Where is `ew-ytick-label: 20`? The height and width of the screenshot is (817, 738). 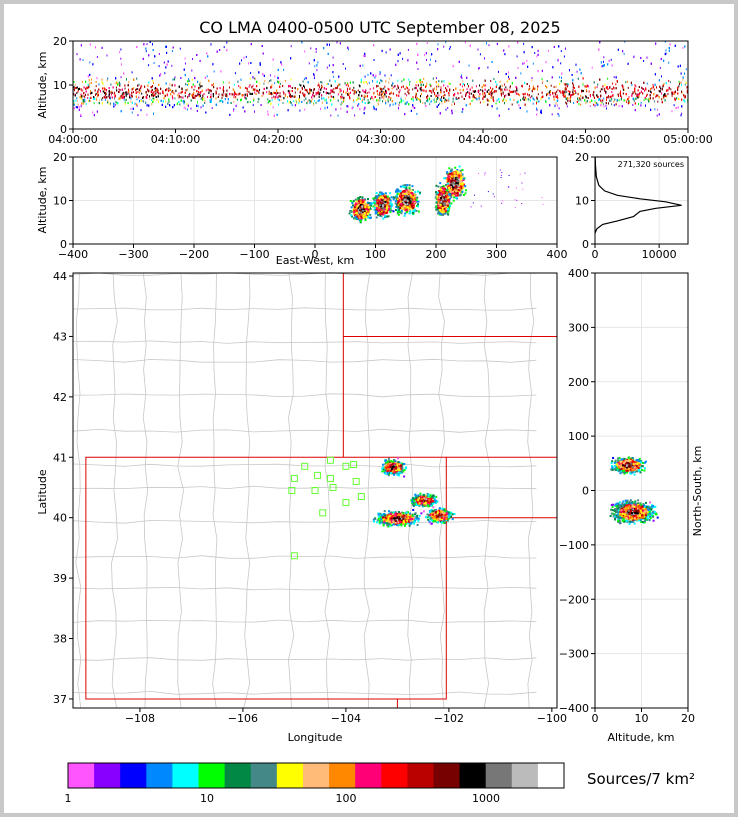 ew-ytick-label: 20 is located at coordinates (60, 157).